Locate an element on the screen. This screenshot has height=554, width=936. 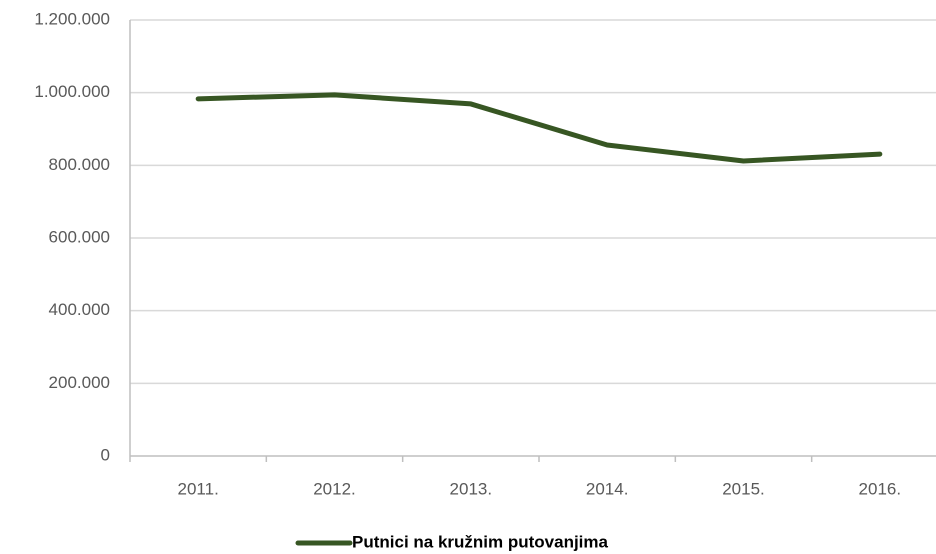
x-tick-label: 2014. is located at coordinates (607, 488).